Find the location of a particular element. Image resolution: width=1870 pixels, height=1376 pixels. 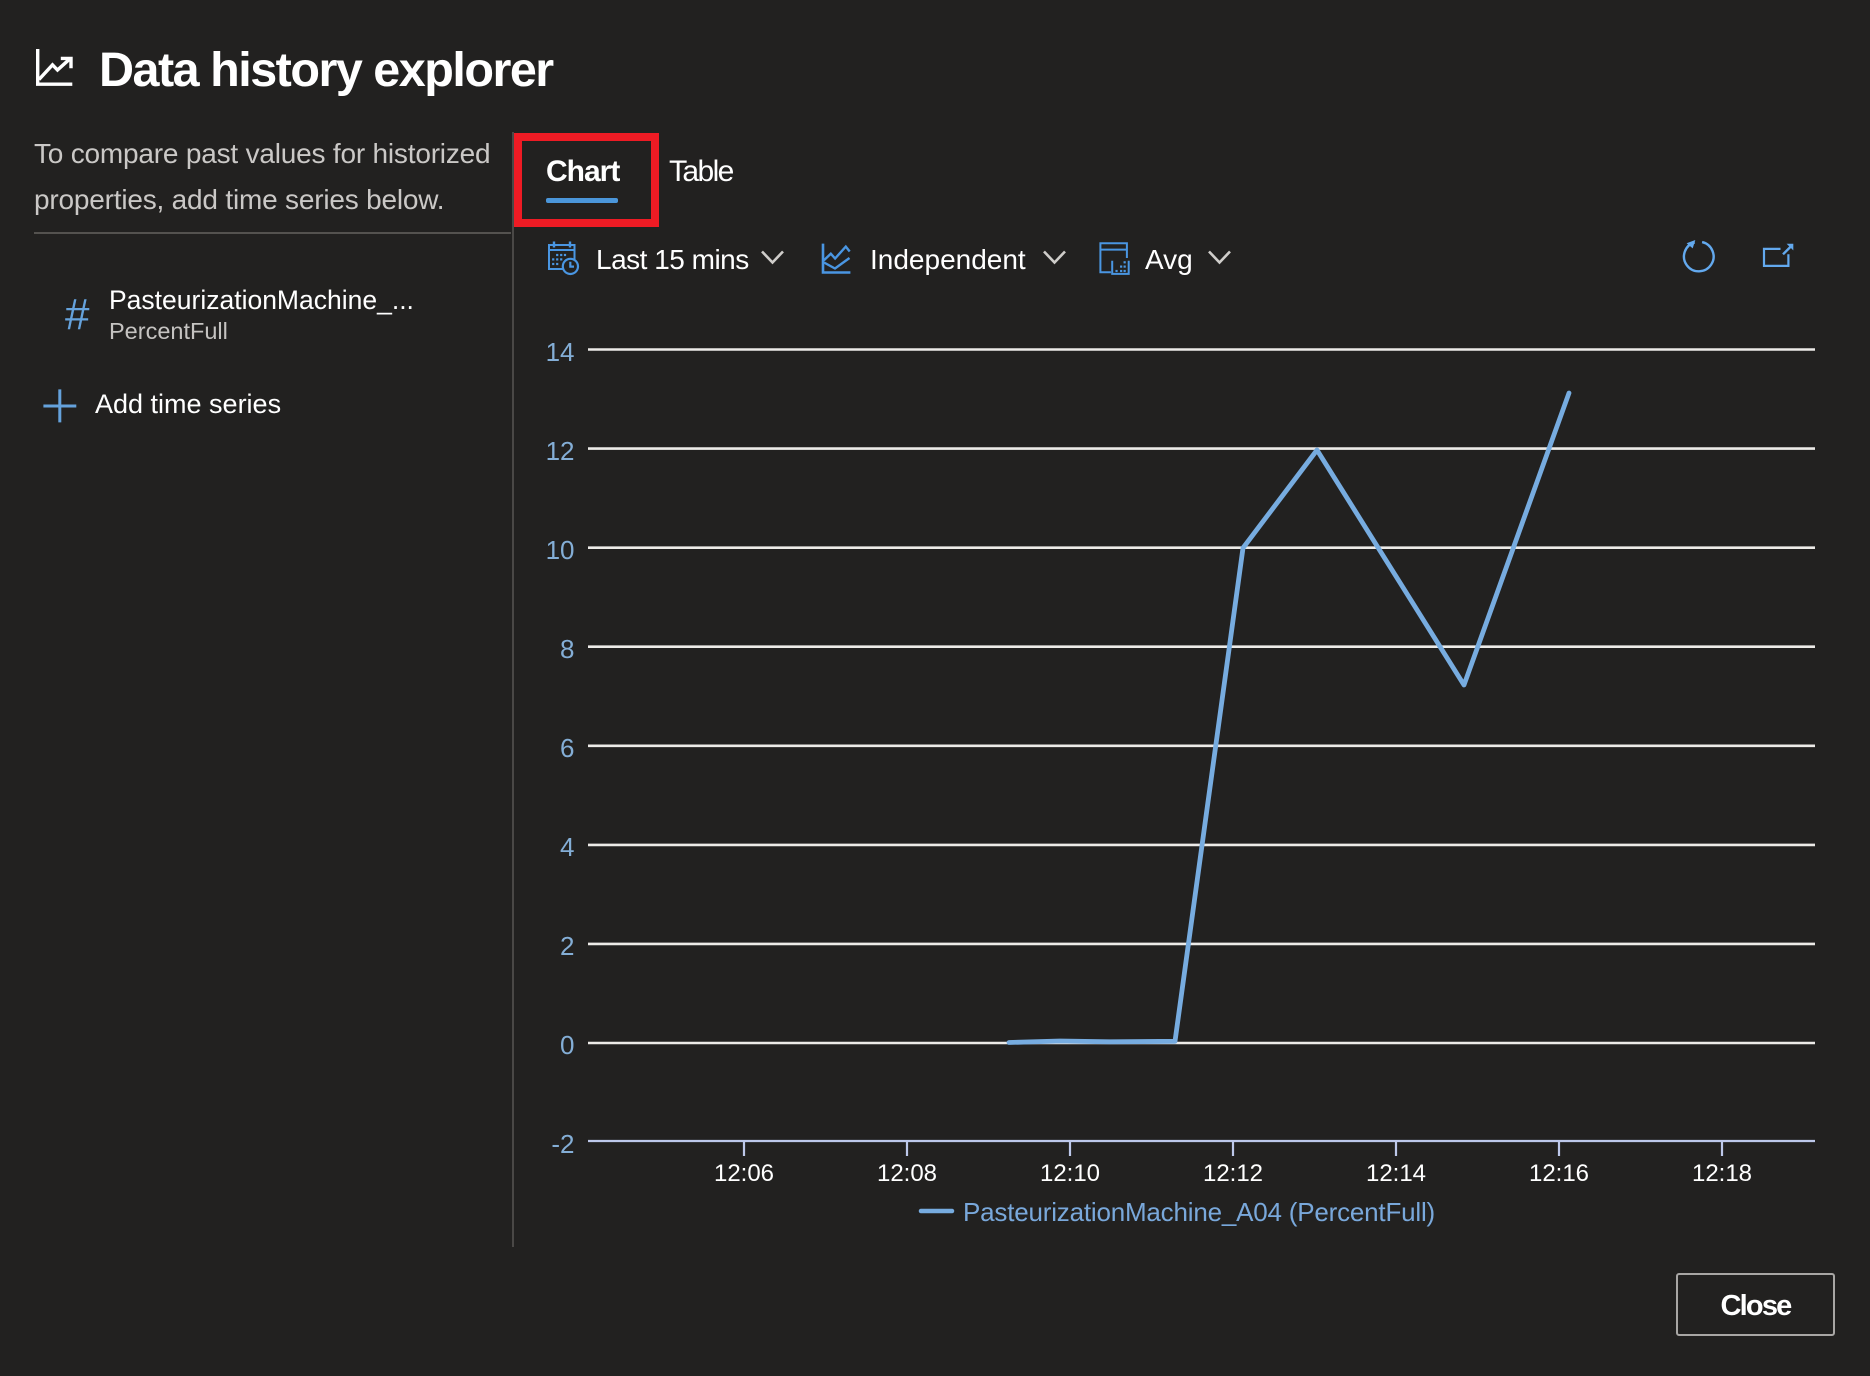

svg-text: 12:08 is located at coordinates (907, 1173).